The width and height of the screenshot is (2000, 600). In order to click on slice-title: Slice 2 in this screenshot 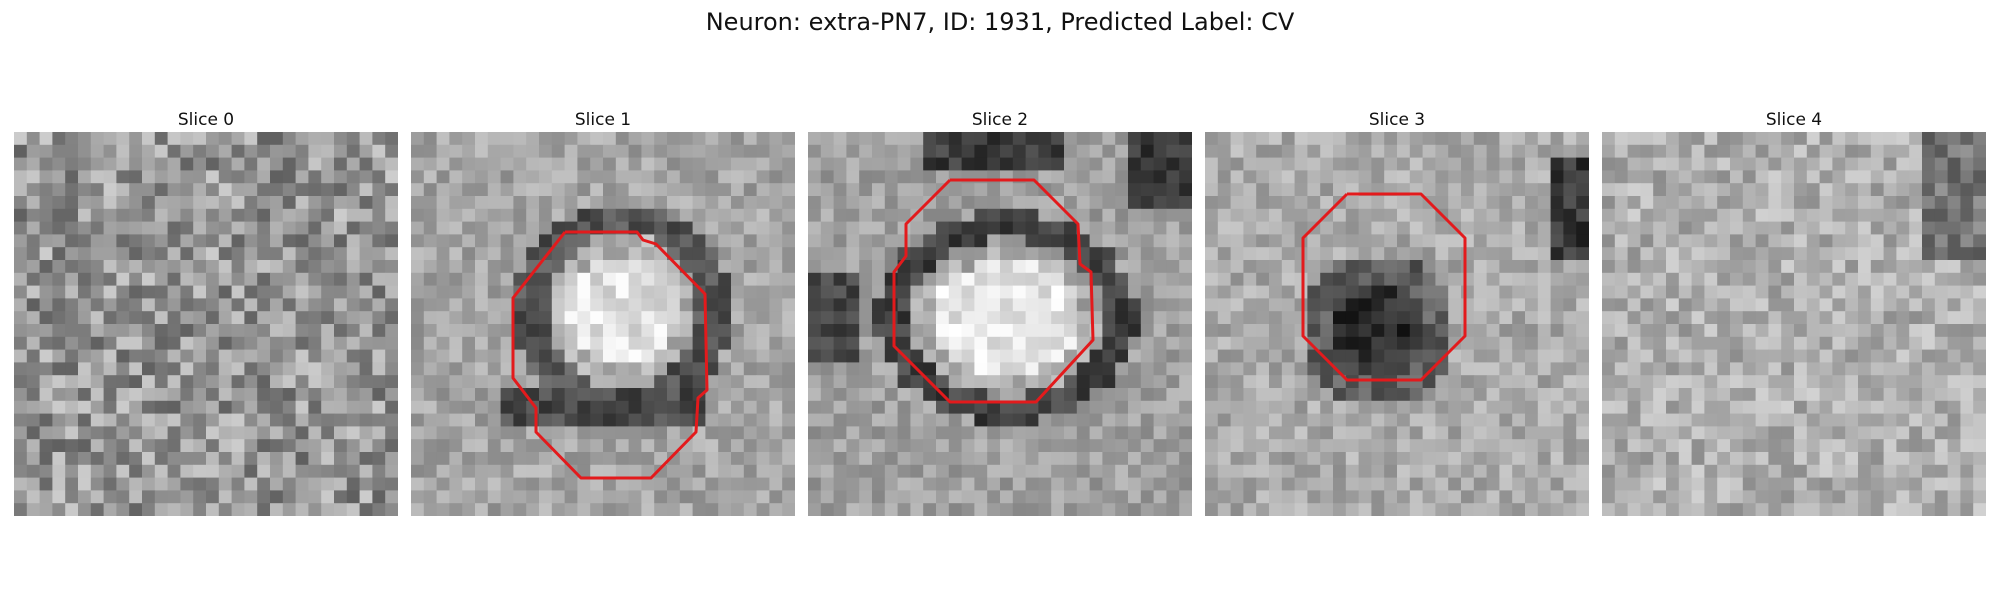, I will do `click(1000, 120)`.